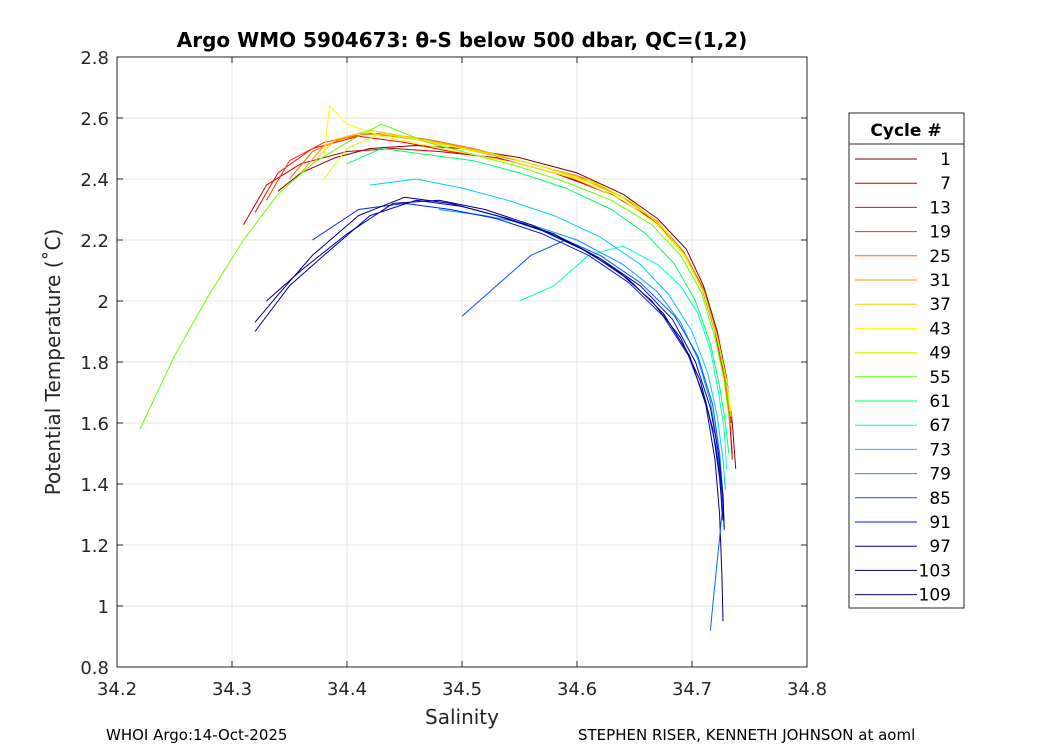 This screenshot has width=1050, height=750. What do you see at coordinates (94, 119) in the screenshot?
I see `y-tick-label: 2.6` at bounding box center [94, 119].